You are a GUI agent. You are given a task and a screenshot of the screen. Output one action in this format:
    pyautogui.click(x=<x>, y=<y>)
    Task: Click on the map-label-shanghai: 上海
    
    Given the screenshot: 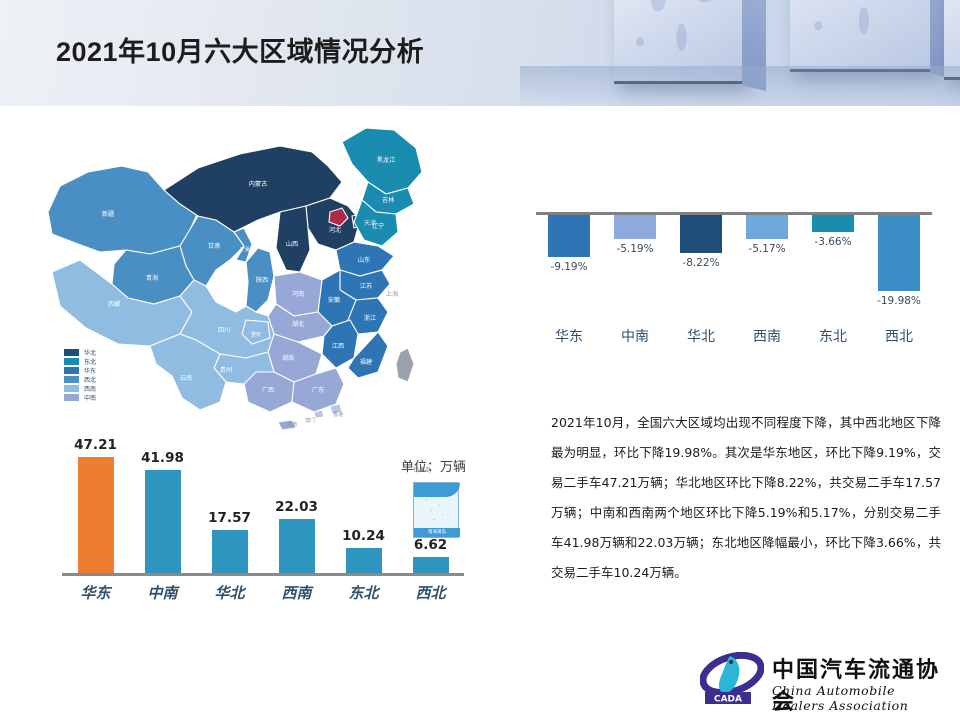 What is the action you would take?
    pyautogui.click(x=392, y=294)
    